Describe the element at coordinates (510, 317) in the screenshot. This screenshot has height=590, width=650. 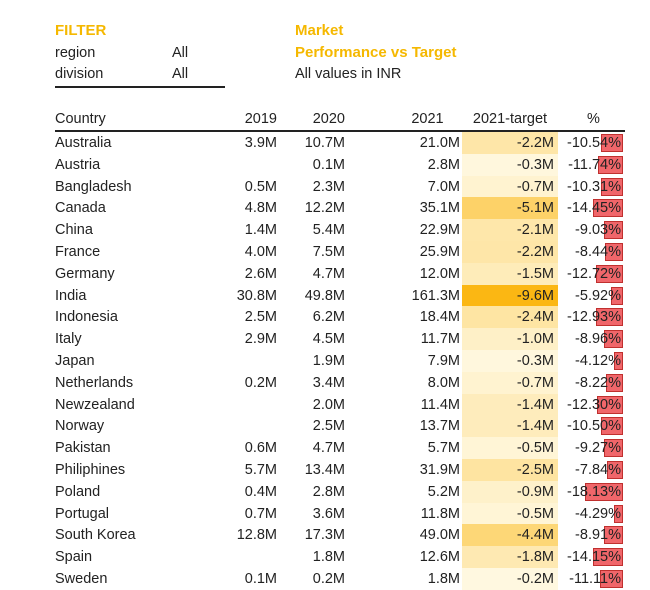
I see `target-diff-cell: -2.4M` at that location.